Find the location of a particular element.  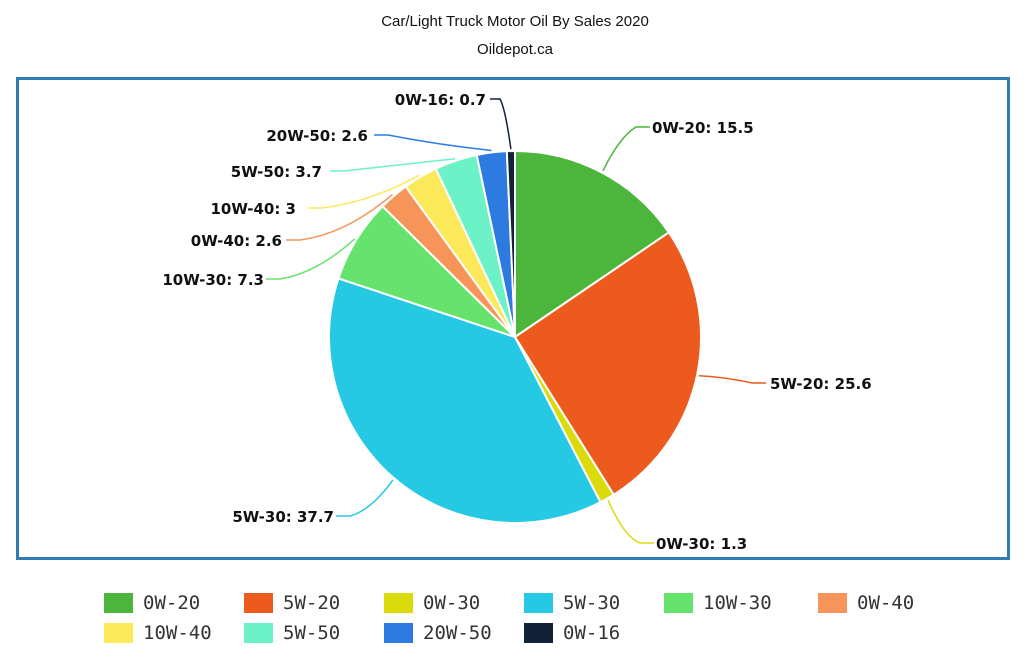

legend-item-5w-50: 5W-50 is located at coordinates (292, 633).